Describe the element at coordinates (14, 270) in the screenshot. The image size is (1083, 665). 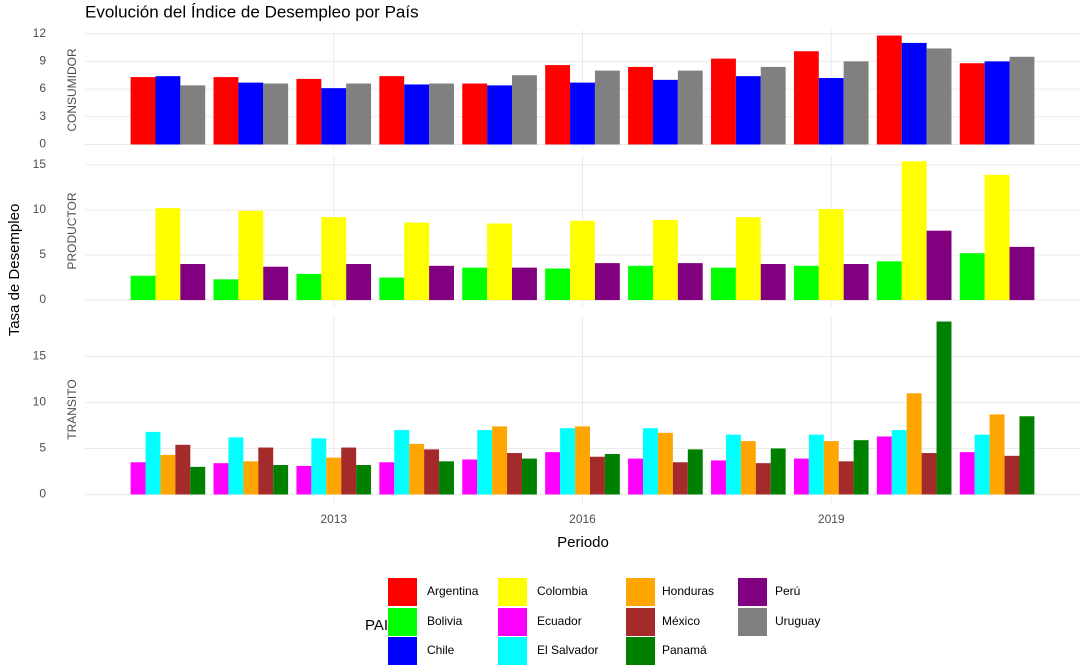
I see `y-axis-title: Tasa de Desempleo` at that location.